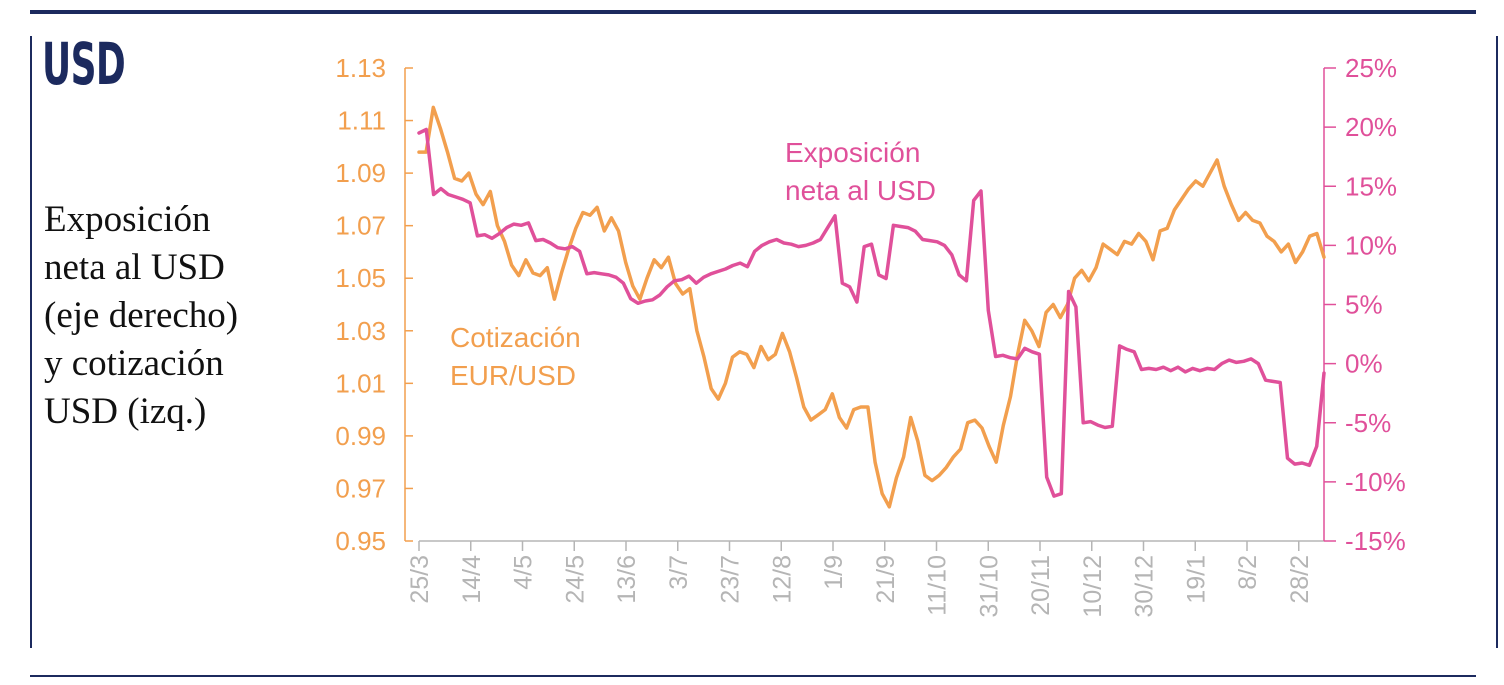 The width and height of the screenshot is (1504, 685). What do you see at coordinates (524, 572) in the screenshot?
I see `x-tick-label: 4/5` at bounding box center [524, 572].